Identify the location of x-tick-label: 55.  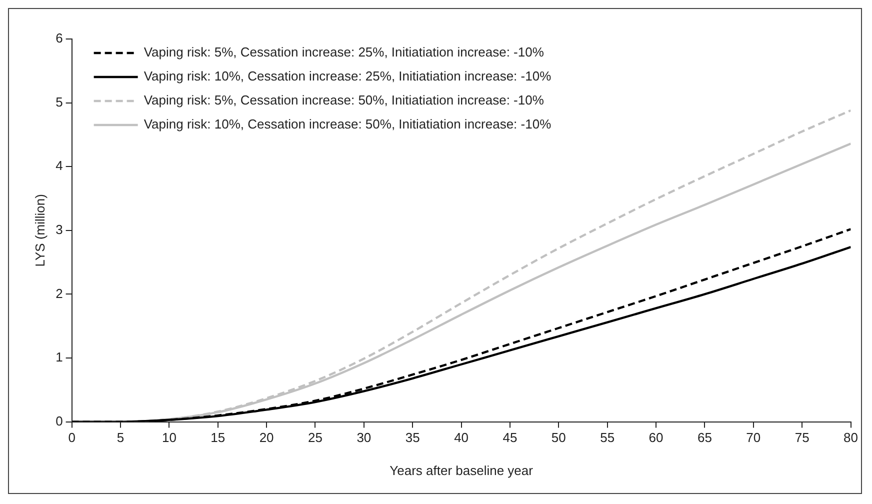
(607, 438).